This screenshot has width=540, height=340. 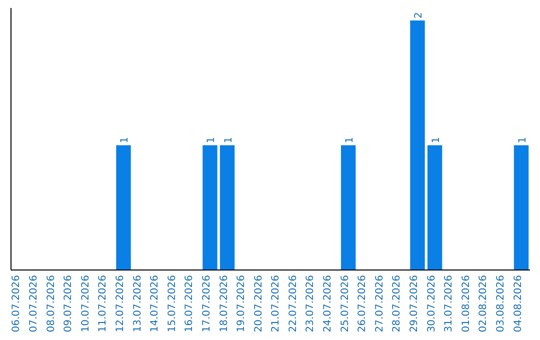 What do you see at coordinates (449, 303) in the screenshot?
I see `x-tick-label: 31.07.2026` at bounding box center [449, 303].